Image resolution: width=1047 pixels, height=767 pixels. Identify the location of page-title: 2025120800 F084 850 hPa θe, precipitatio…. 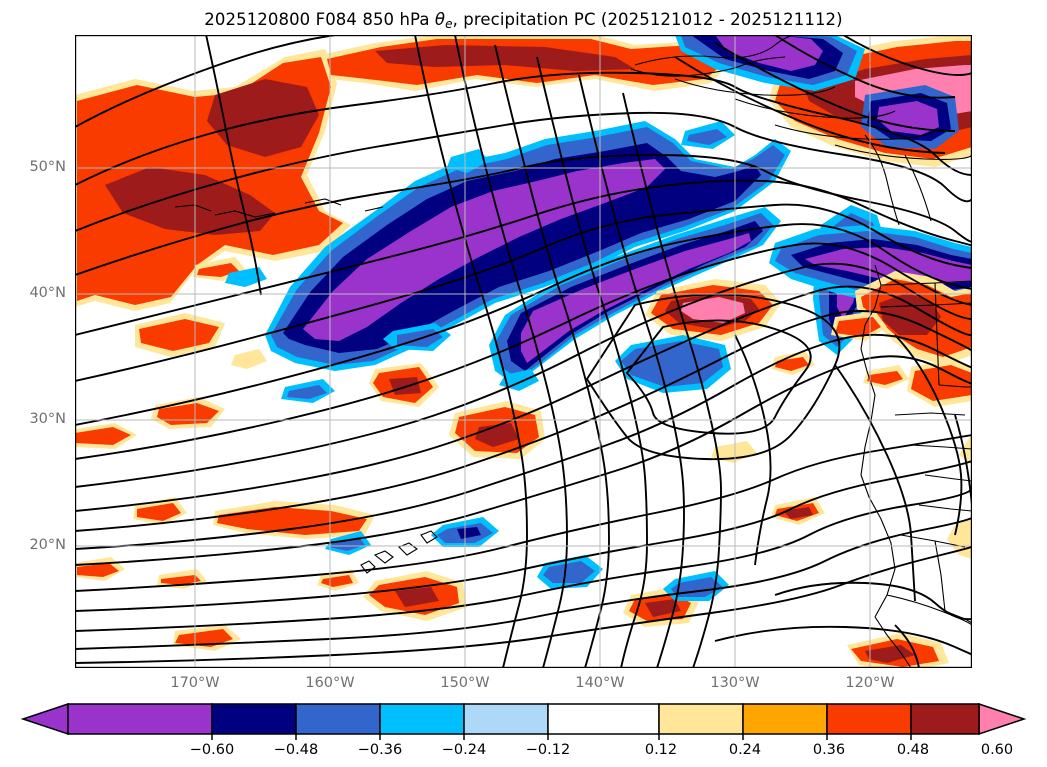
(523, 20).